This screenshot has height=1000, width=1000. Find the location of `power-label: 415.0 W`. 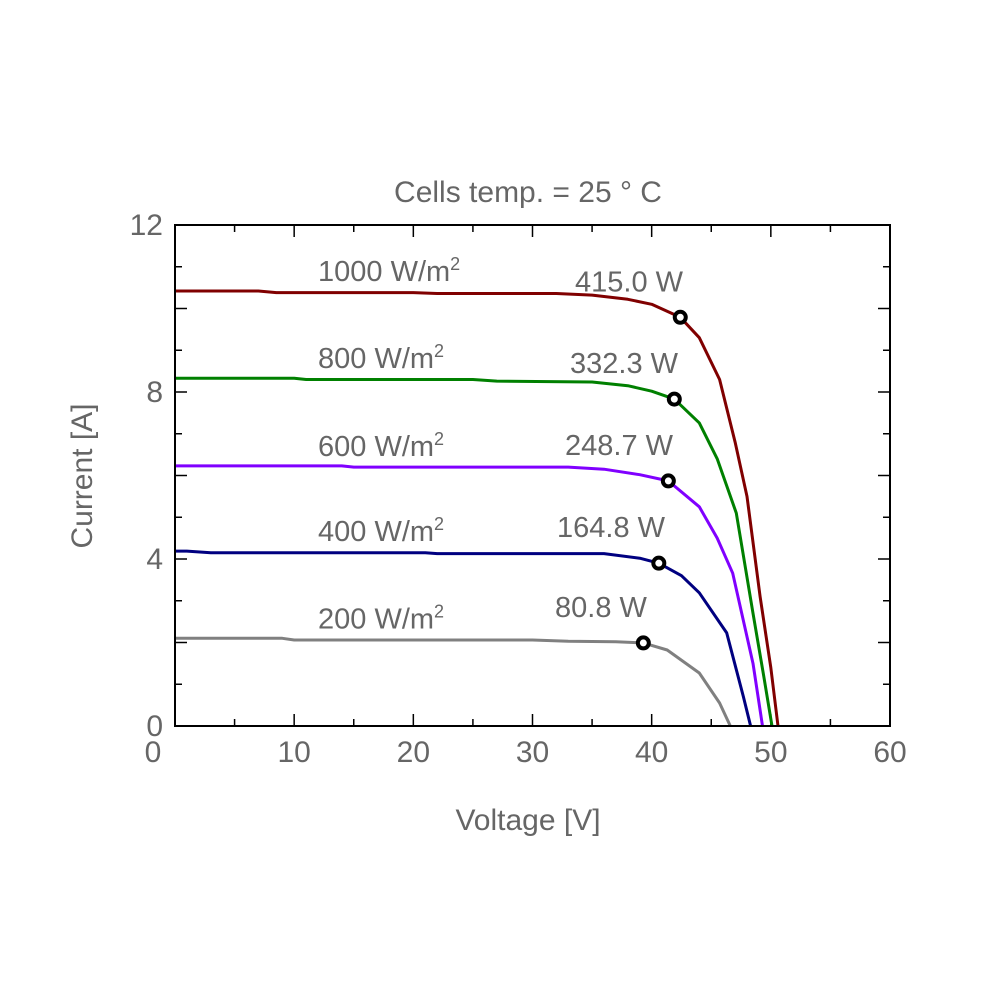

power-label: 415.0 W is located at coordinates (629, 282).